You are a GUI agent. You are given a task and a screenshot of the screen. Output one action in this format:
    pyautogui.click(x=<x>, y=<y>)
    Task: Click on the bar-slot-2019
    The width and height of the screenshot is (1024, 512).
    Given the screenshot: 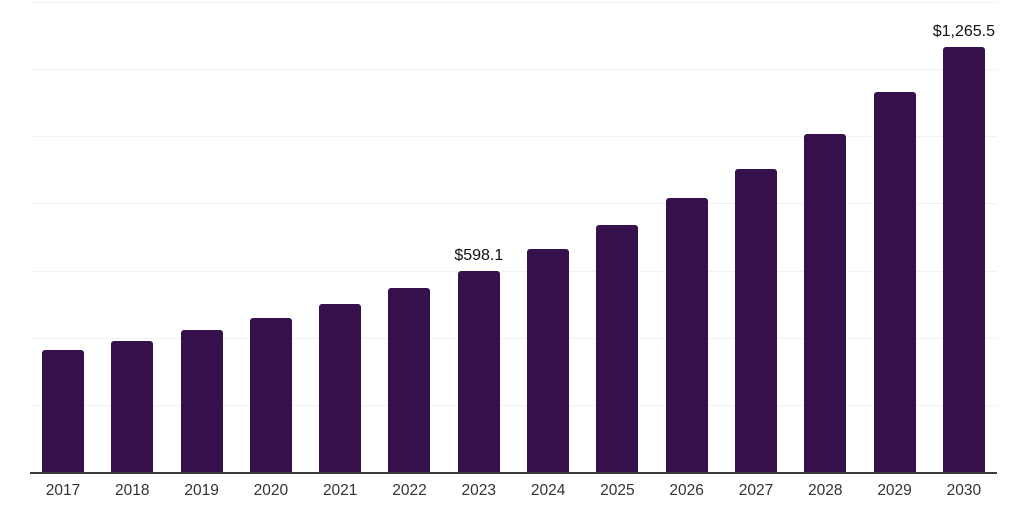 What is the action you would take?
    pyautogui.click(x=201, y=401)
    